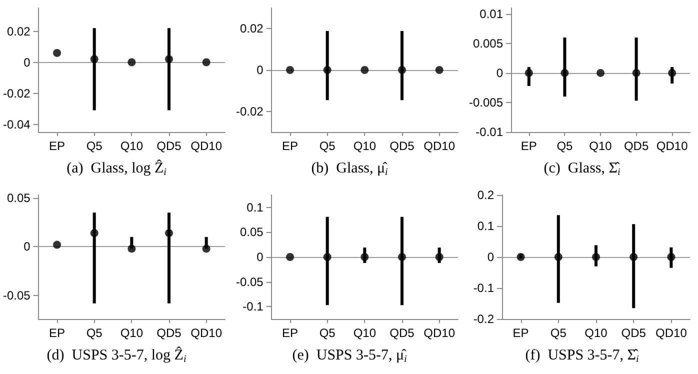  Describe the element at coordinates (490, 132) in the screenshot. I see `y-tick-label: -0.01` at that location.